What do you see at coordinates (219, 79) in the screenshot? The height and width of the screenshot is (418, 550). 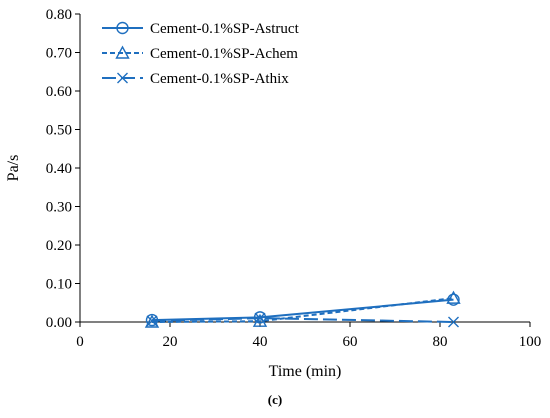 I see `legend-label: Cement-0.1%SP-Athix` at bounding box center [219, 79].